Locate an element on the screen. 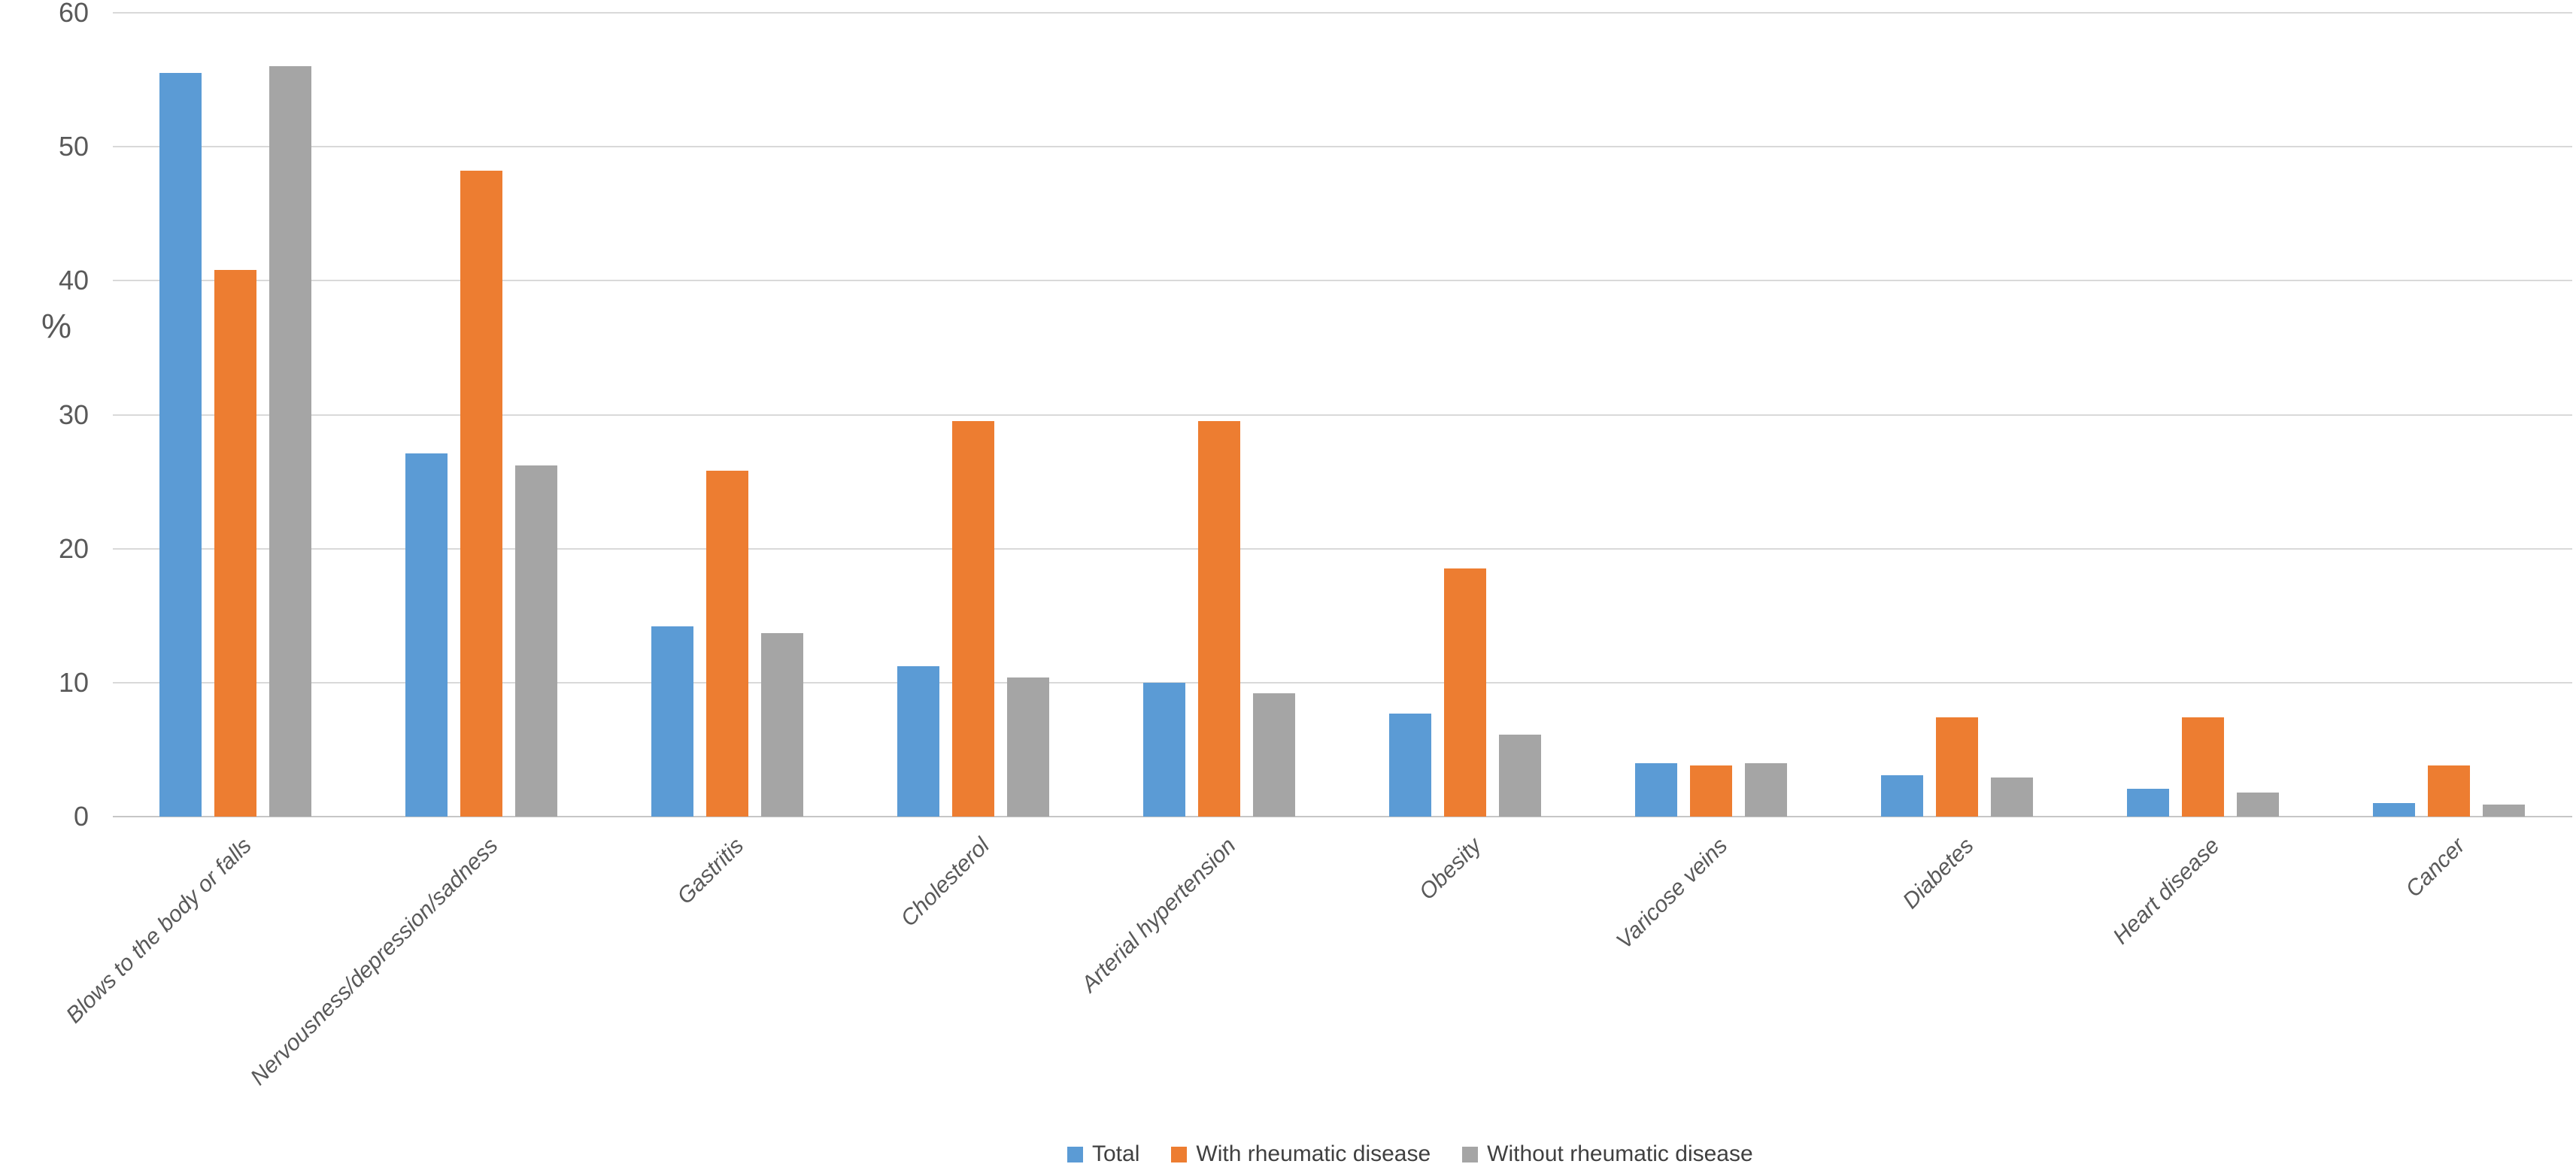  x-axis-label: Obesity is located at coordinates (1451, 869).